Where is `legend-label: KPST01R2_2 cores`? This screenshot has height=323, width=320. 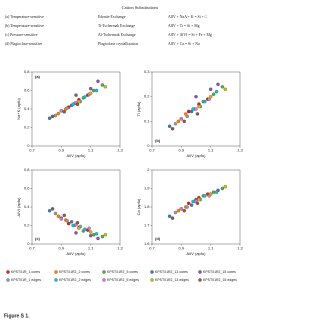
legend-label: KPST01R2_2 cores is located at coordinates (74, 272).